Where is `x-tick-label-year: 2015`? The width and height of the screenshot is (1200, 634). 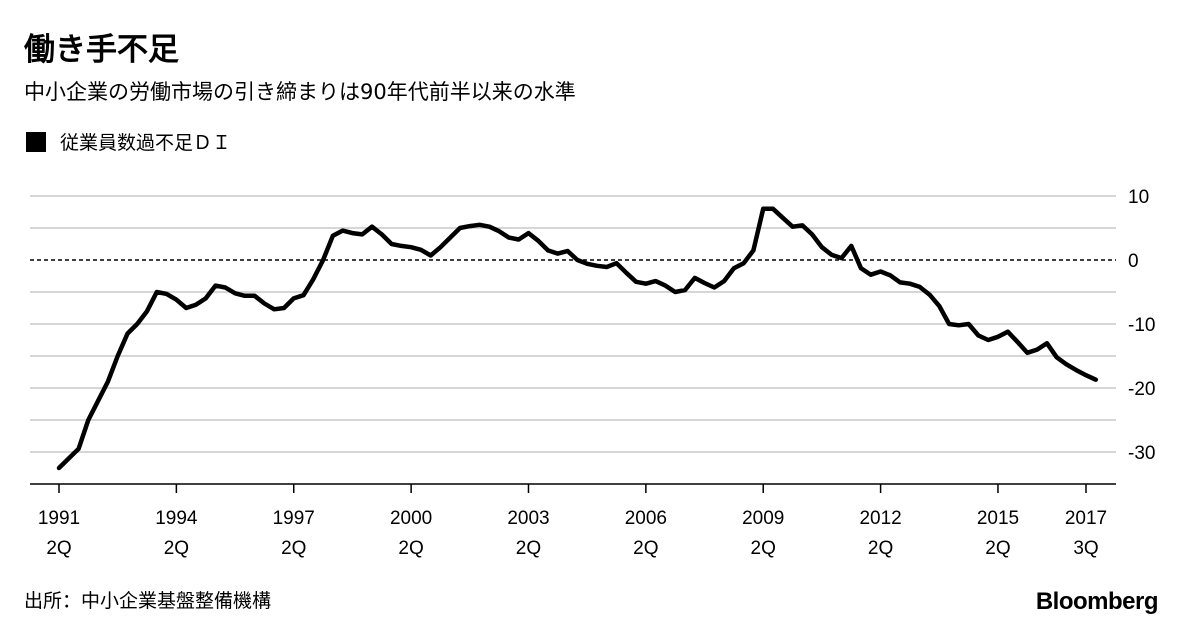 x-tick-label-year: 2015 is located at coordinates (998, 518).